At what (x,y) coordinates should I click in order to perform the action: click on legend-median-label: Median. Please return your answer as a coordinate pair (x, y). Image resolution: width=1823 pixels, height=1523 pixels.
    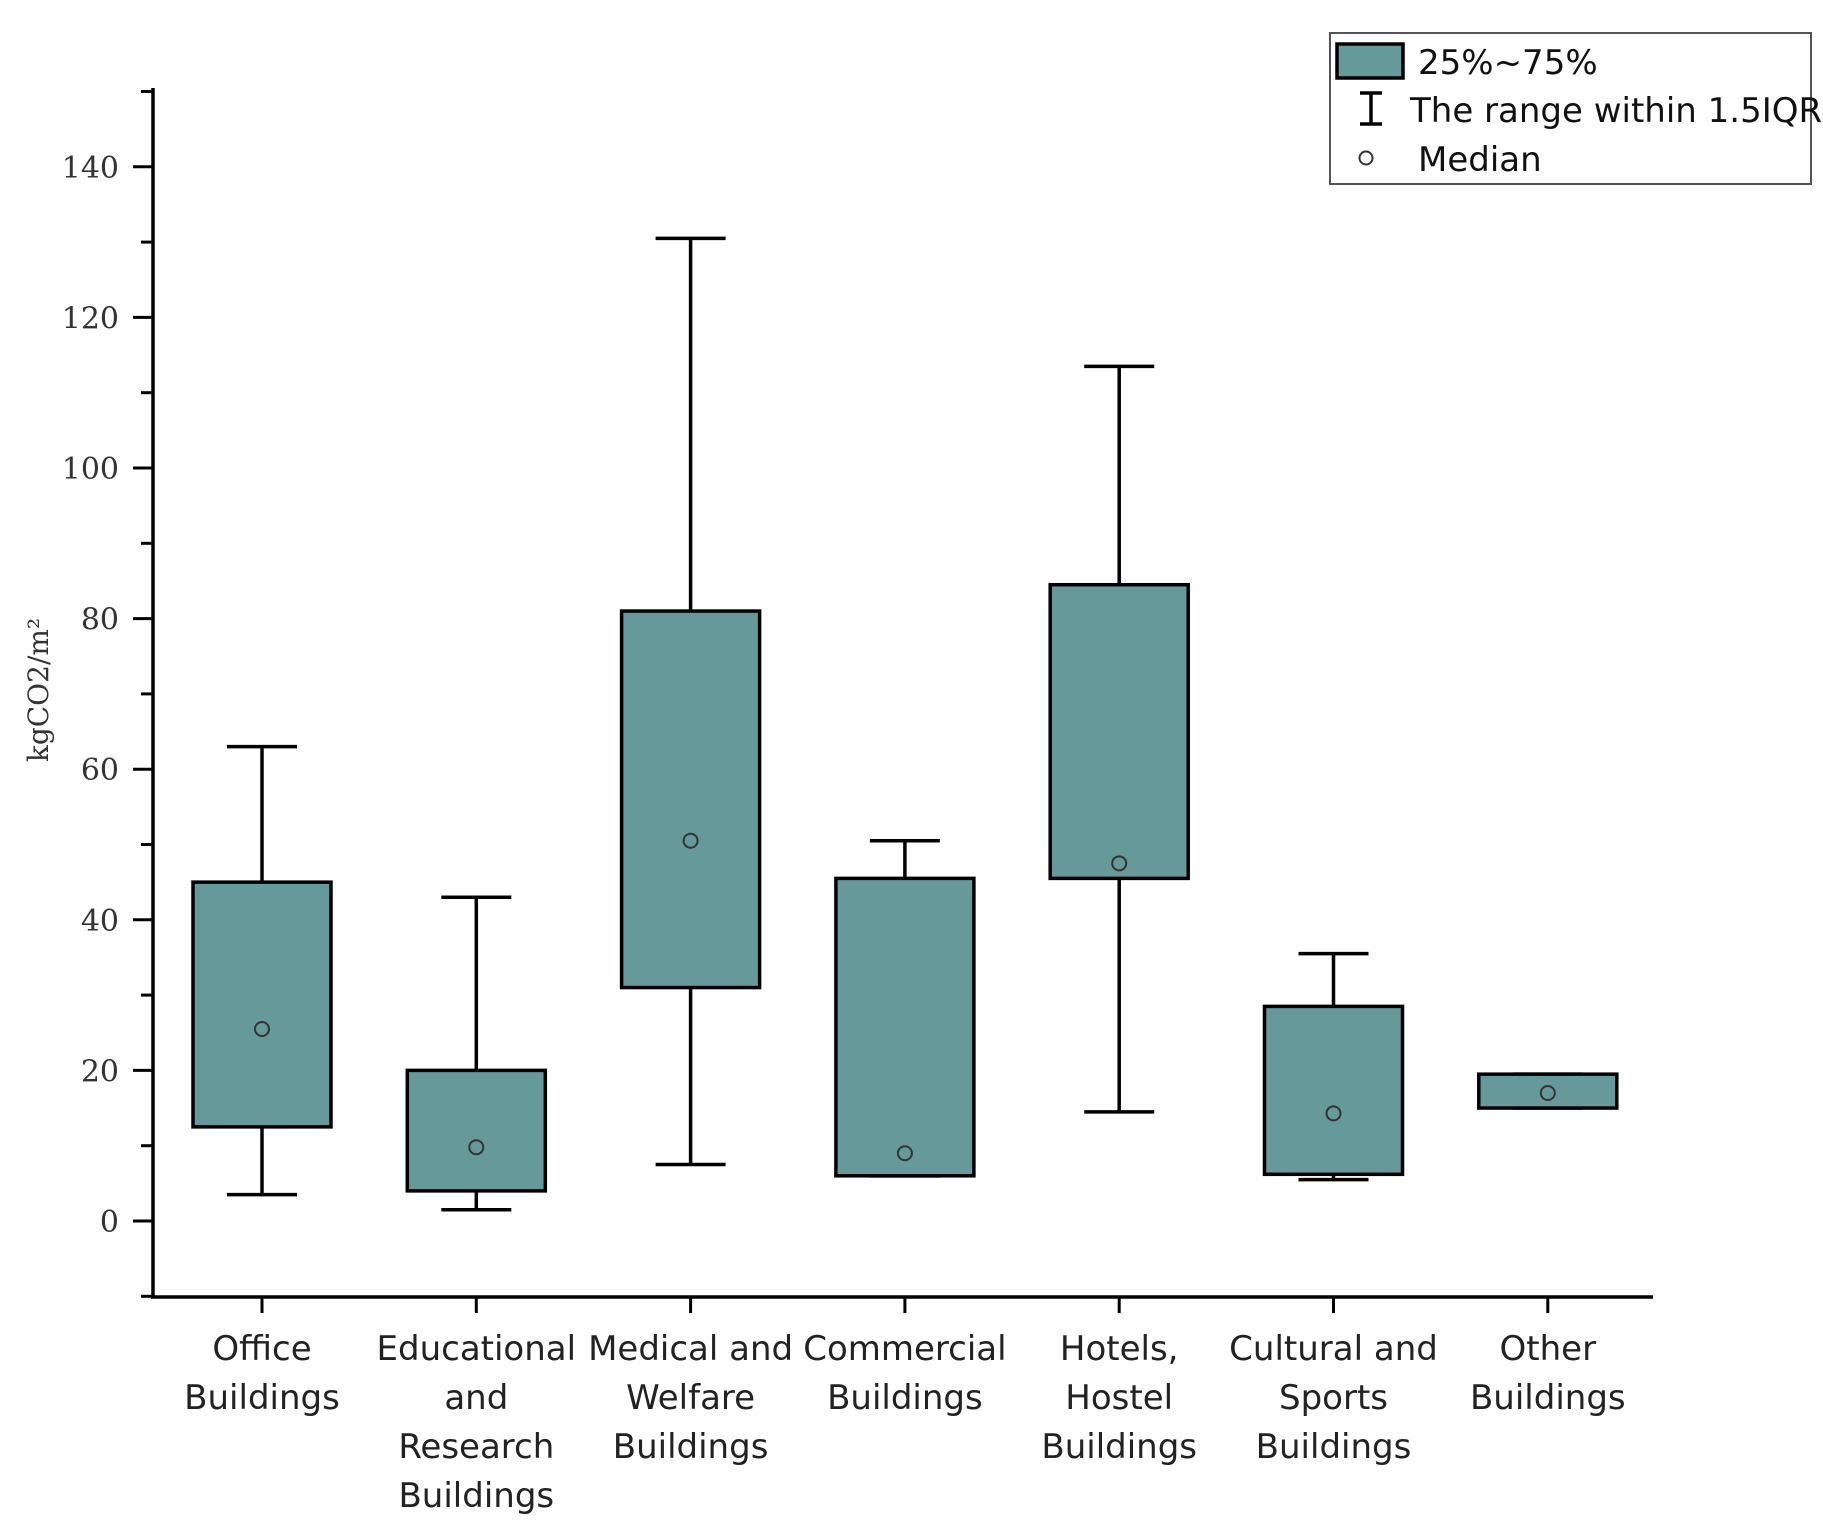
    Looking at the image, I should click on (1480, 160).